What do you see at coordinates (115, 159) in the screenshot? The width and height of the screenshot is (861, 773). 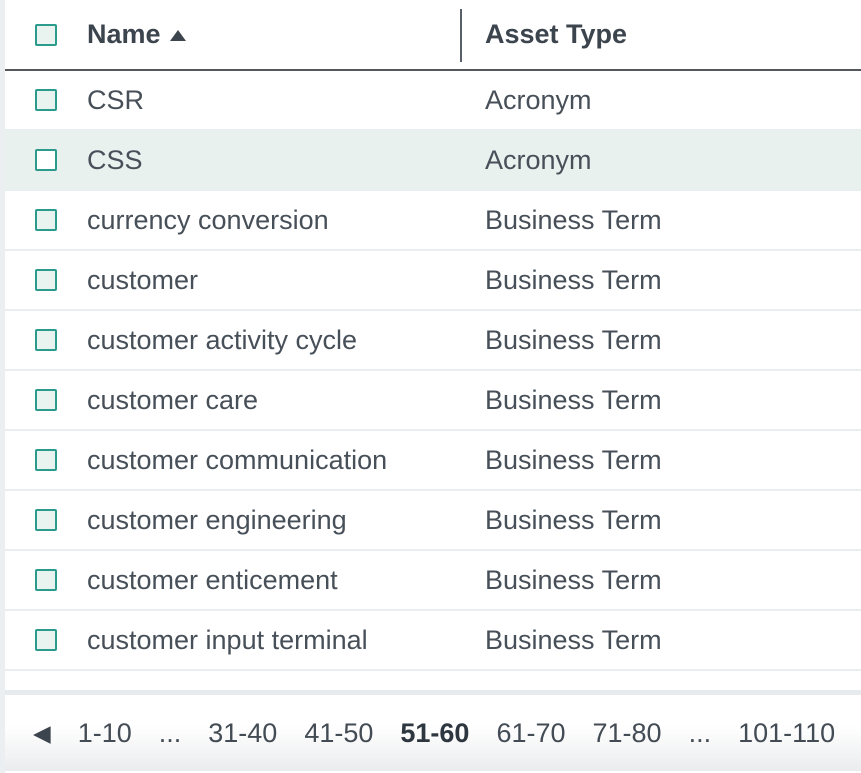 I see `asset-name: CSS` at bounding box center [115, 159].